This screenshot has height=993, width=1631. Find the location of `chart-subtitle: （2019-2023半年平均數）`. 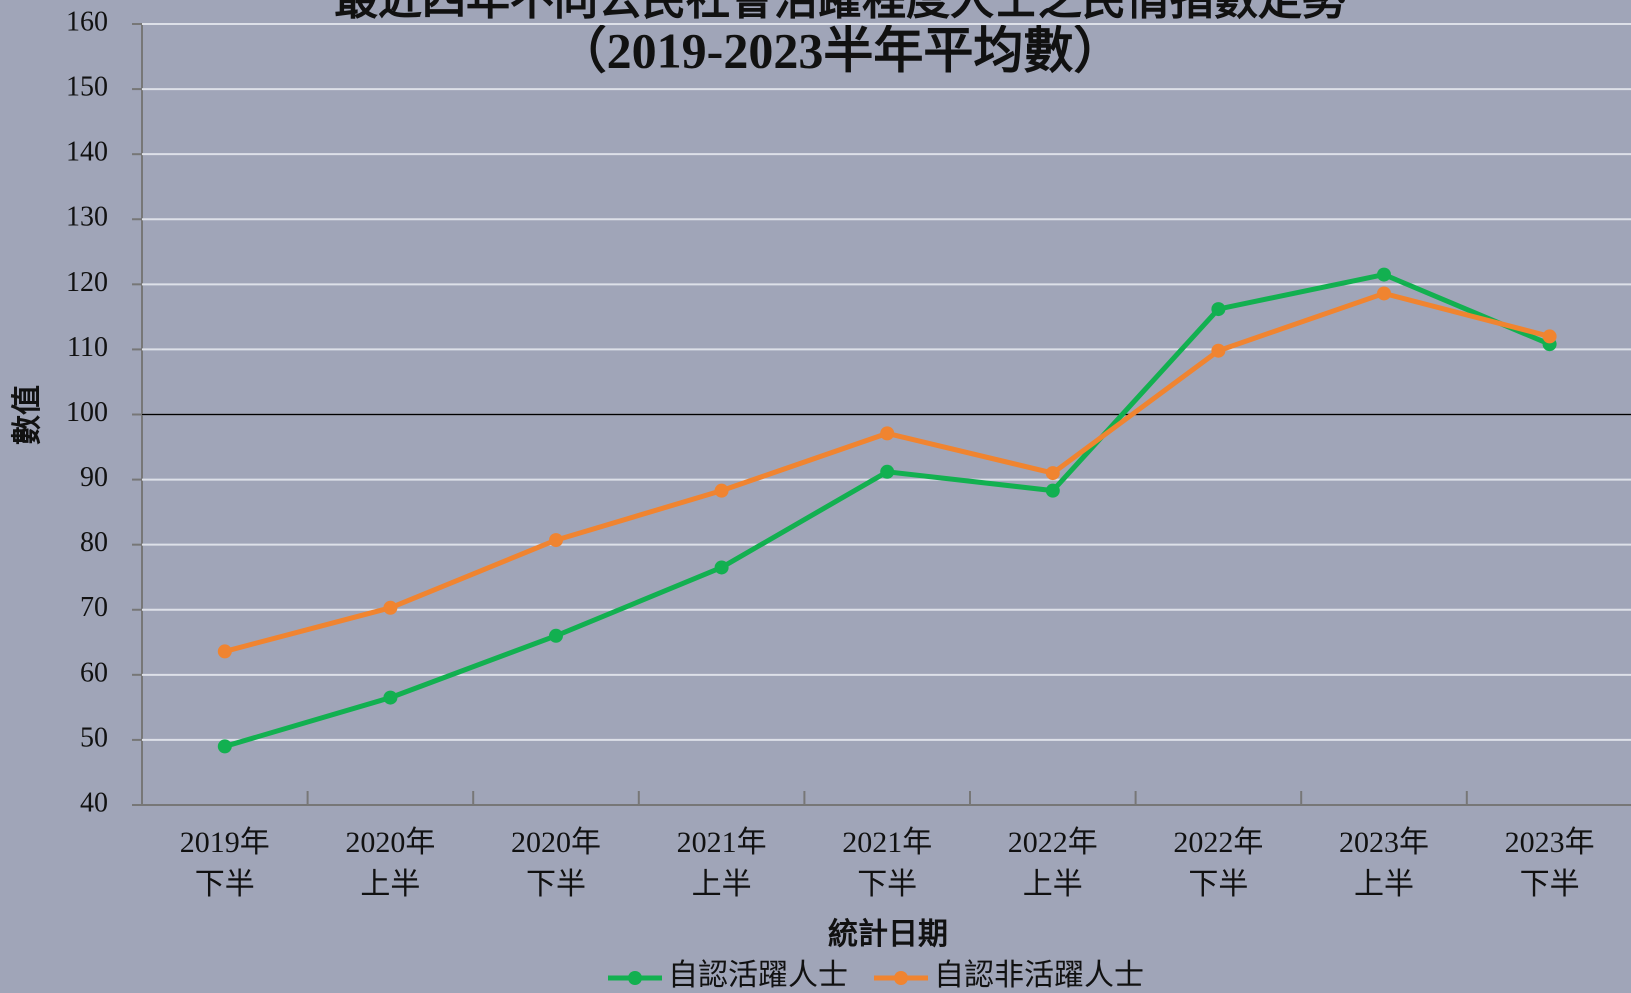

chart-subtitle: （2019-2023半年平均數） is located at coordinates (840, 50).